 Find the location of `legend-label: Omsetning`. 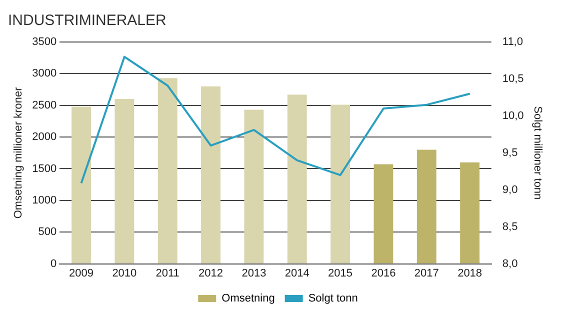

legend-label: Omsetning is located at coordinates (248, 298).